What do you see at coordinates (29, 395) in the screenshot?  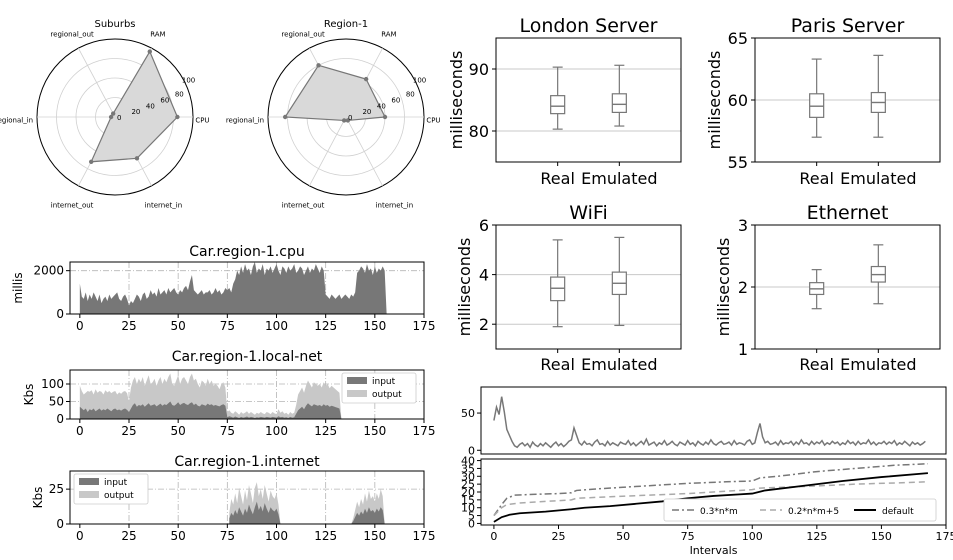 I see `area-ylabel: Kbs` at bounding box center [29, 395].